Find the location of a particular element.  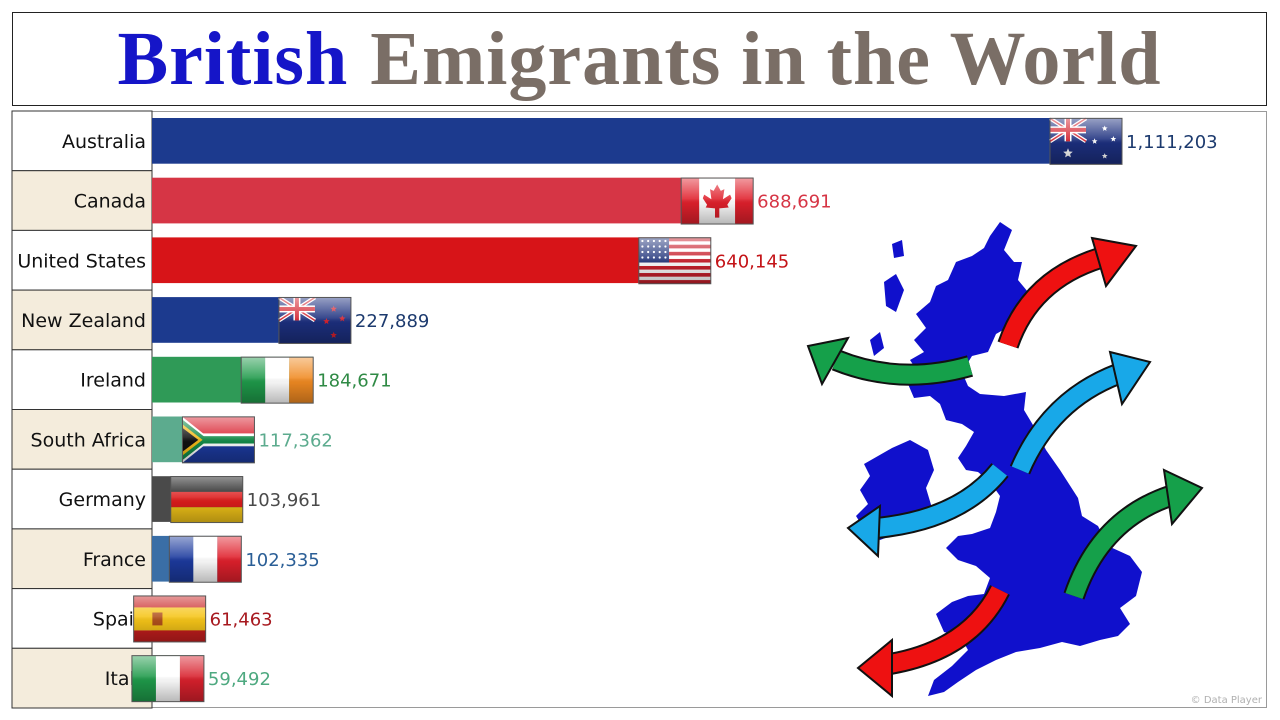

bar-row-south-africa: South Africa 117,362 is located at coordinates (172, 439).